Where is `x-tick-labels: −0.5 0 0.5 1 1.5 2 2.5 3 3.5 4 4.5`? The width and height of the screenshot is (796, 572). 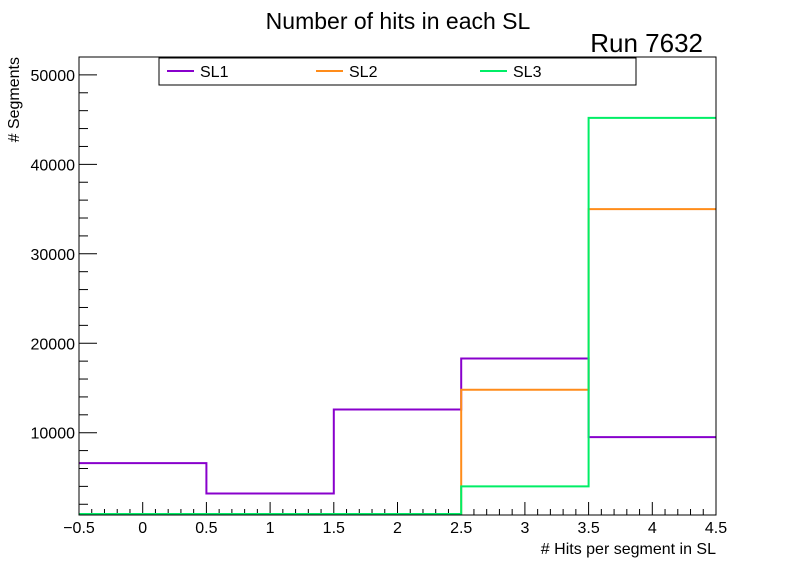 x-tick-labels: −0.5 0 0.5 1 1.5 2 2.5 3 3.5 4 4.5 is located at coordinates (395, 528).